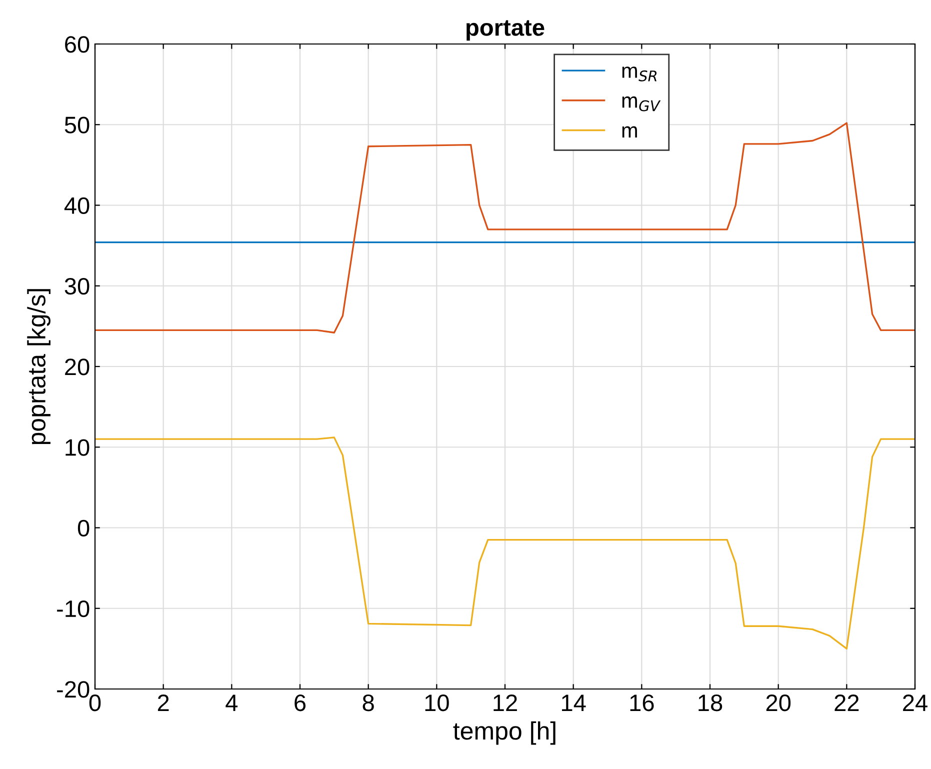  Describe the element at coordinates (710, 703) in the screenshot. I see `x-tick-label: 18` at that location.